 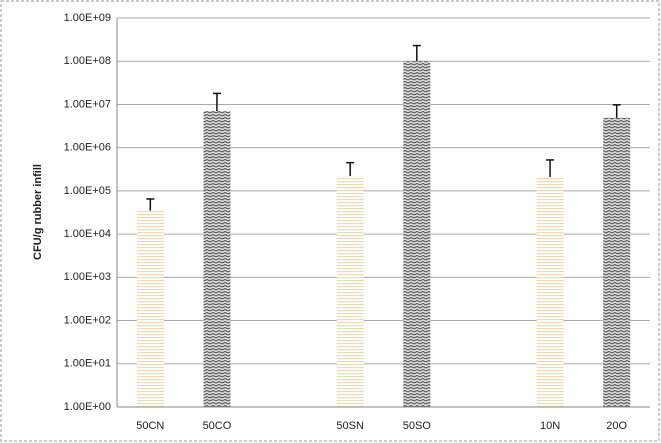 What do you see at coordinates (87, 234) in the screenshot?
I see `y-tick-label: 1.00E+04` at bounding box center [87, 234].